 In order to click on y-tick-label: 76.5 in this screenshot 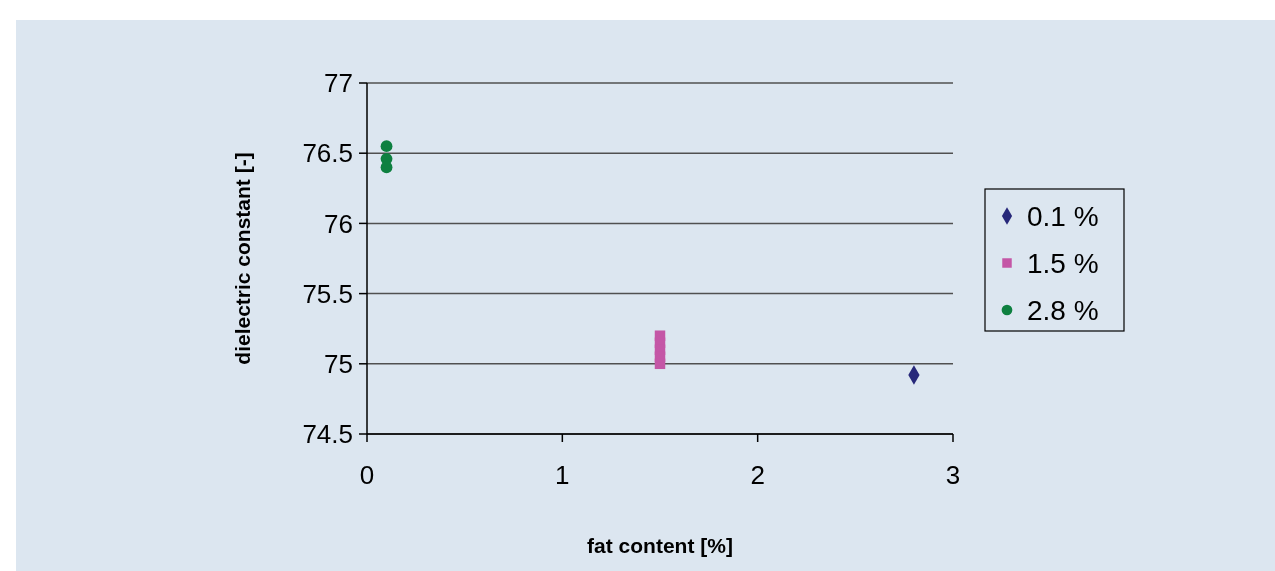, I will do `click(327, 153)`.